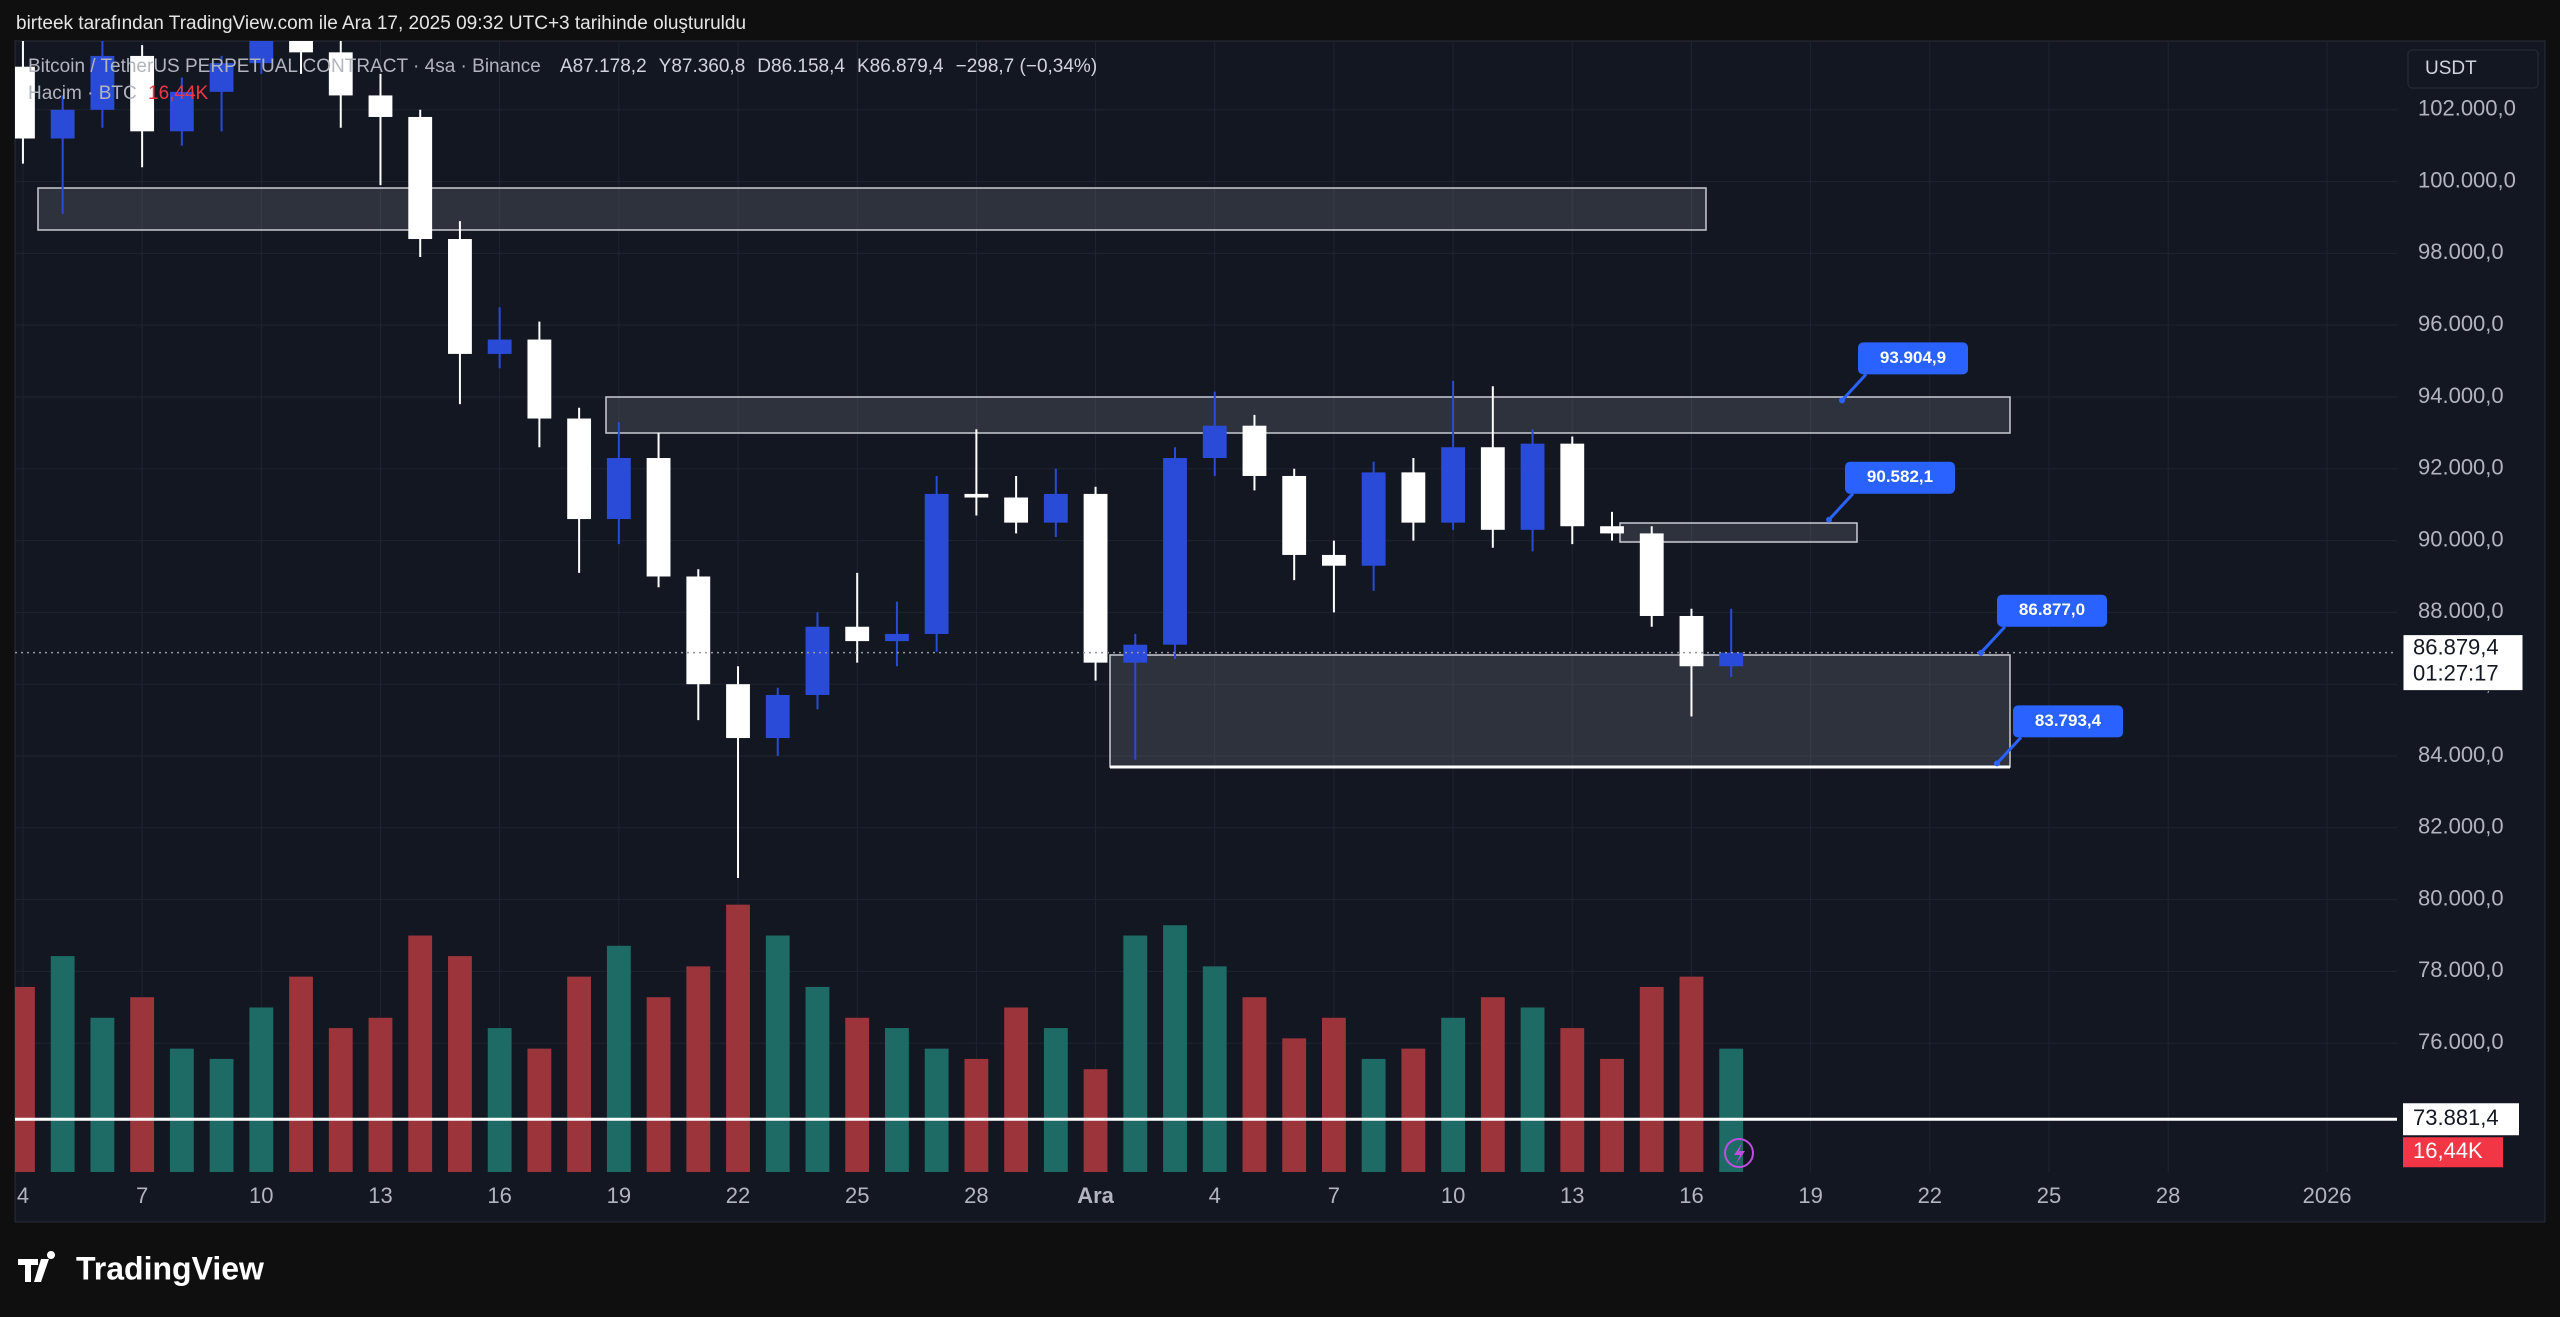  What do you see at coordinates (2068, 720) in the screenshot?
I see `callout-label: 83.793,4` at bounding box center [2068, 720].